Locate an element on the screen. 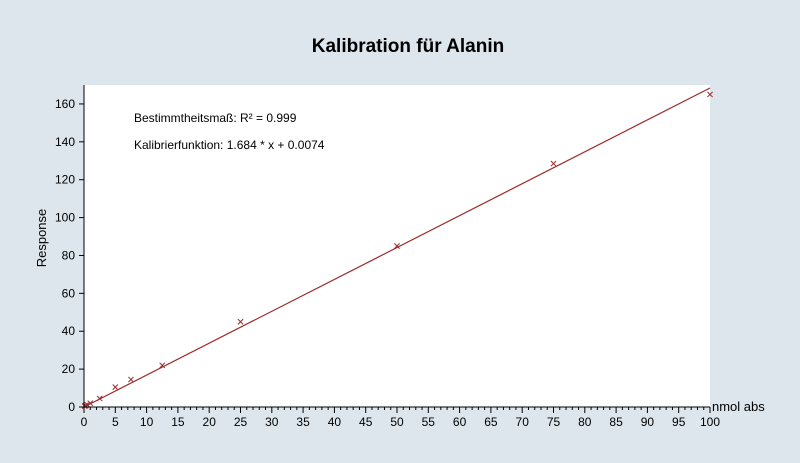 The width and height of the screenshot is (800, 463). x-tick-label: 90 is located at coordinates (648, 422).